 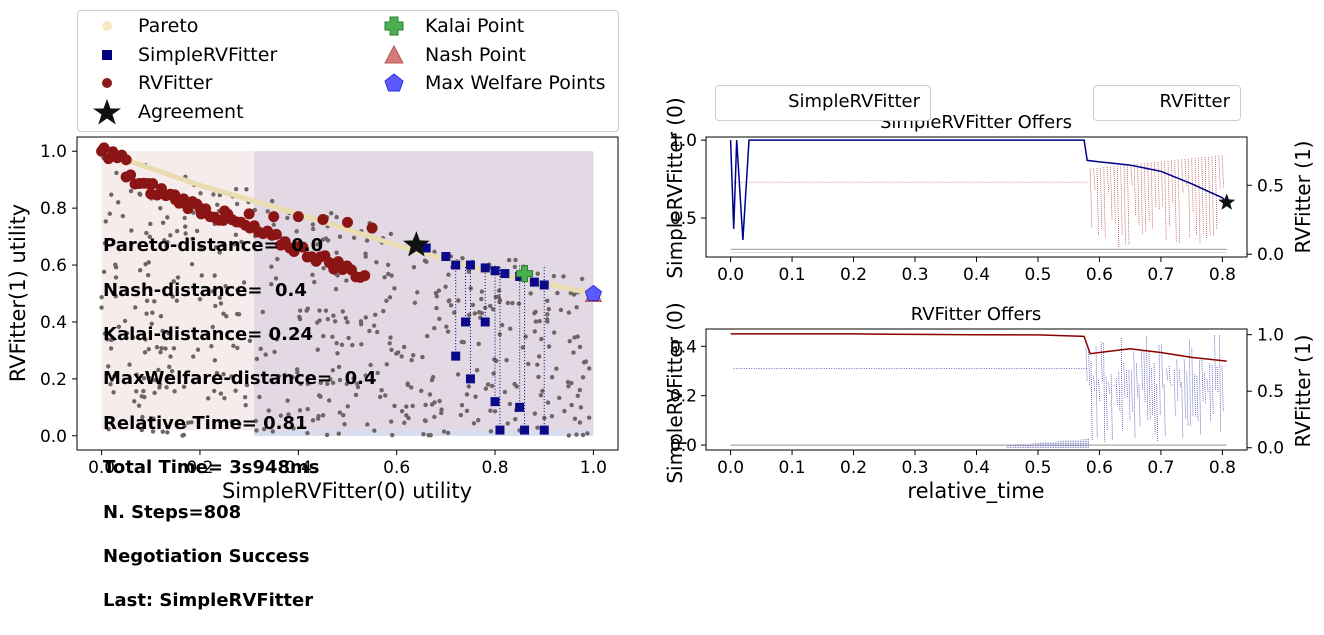 I want to click on stat-result: Negotiation Success, so click(x=206, y=557).